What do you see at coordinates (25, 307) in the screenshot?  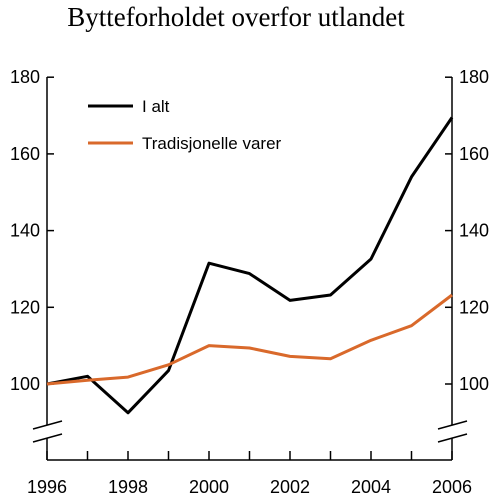 I see `y-tick-label-left-120: 120` at bounding box center [25, 307].